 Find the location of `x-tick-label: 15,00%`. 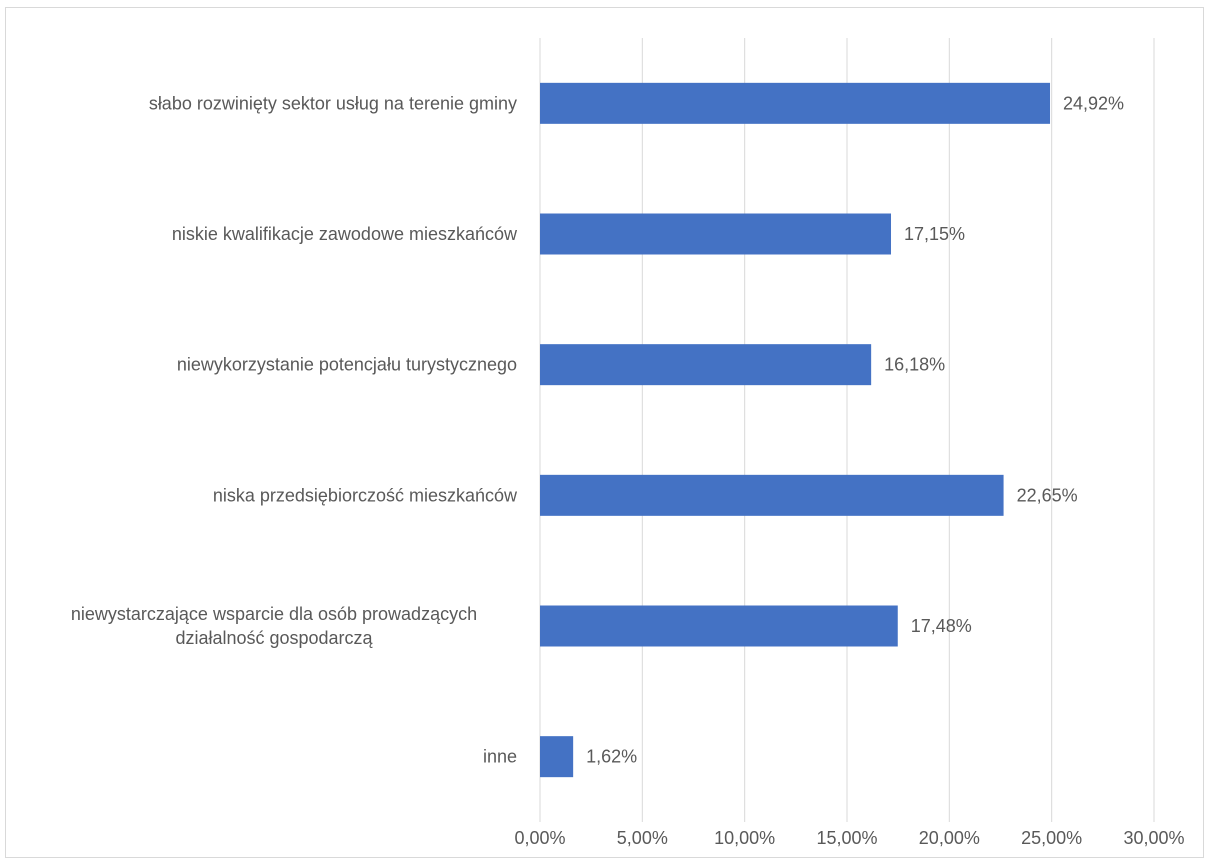

x-tick-label: 15,00% is located at coordinates (846, 838).